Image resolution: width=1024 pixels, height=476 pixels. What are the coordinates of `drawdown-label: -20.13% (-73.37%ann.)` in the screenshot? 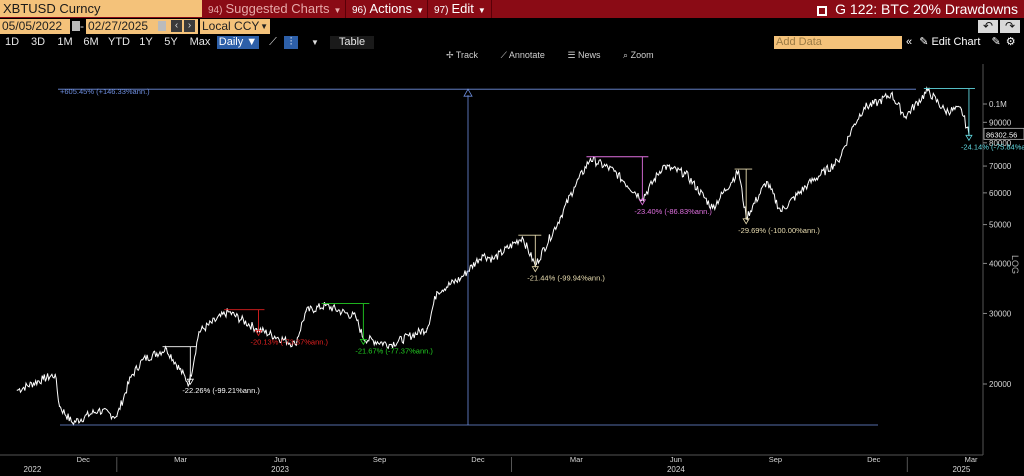 It's located at (289, 341).